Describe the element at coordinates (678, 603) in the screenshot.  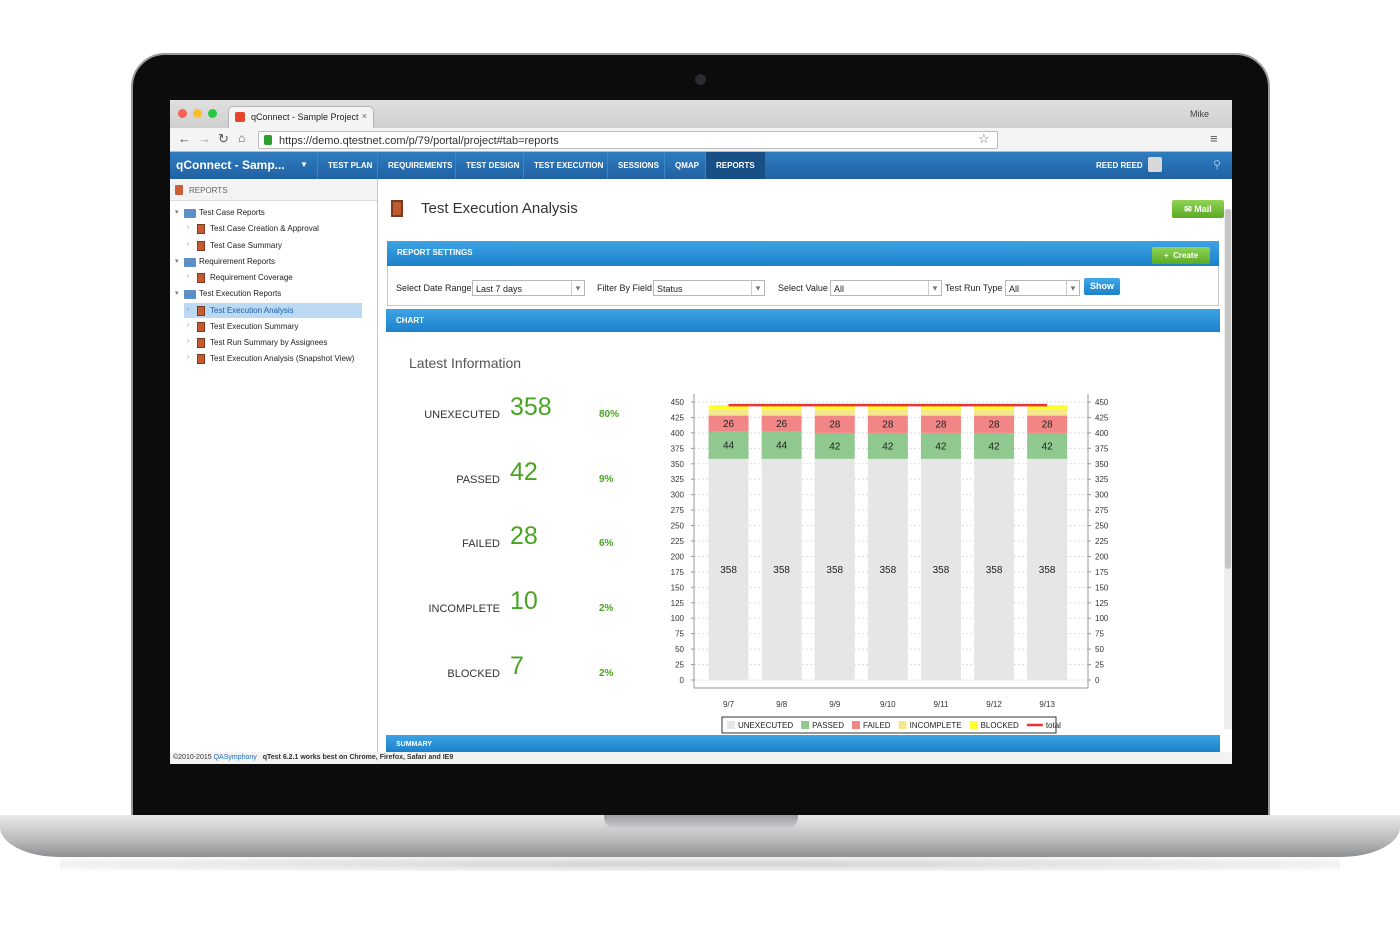
I see `y-tick-label: 125` at that location.